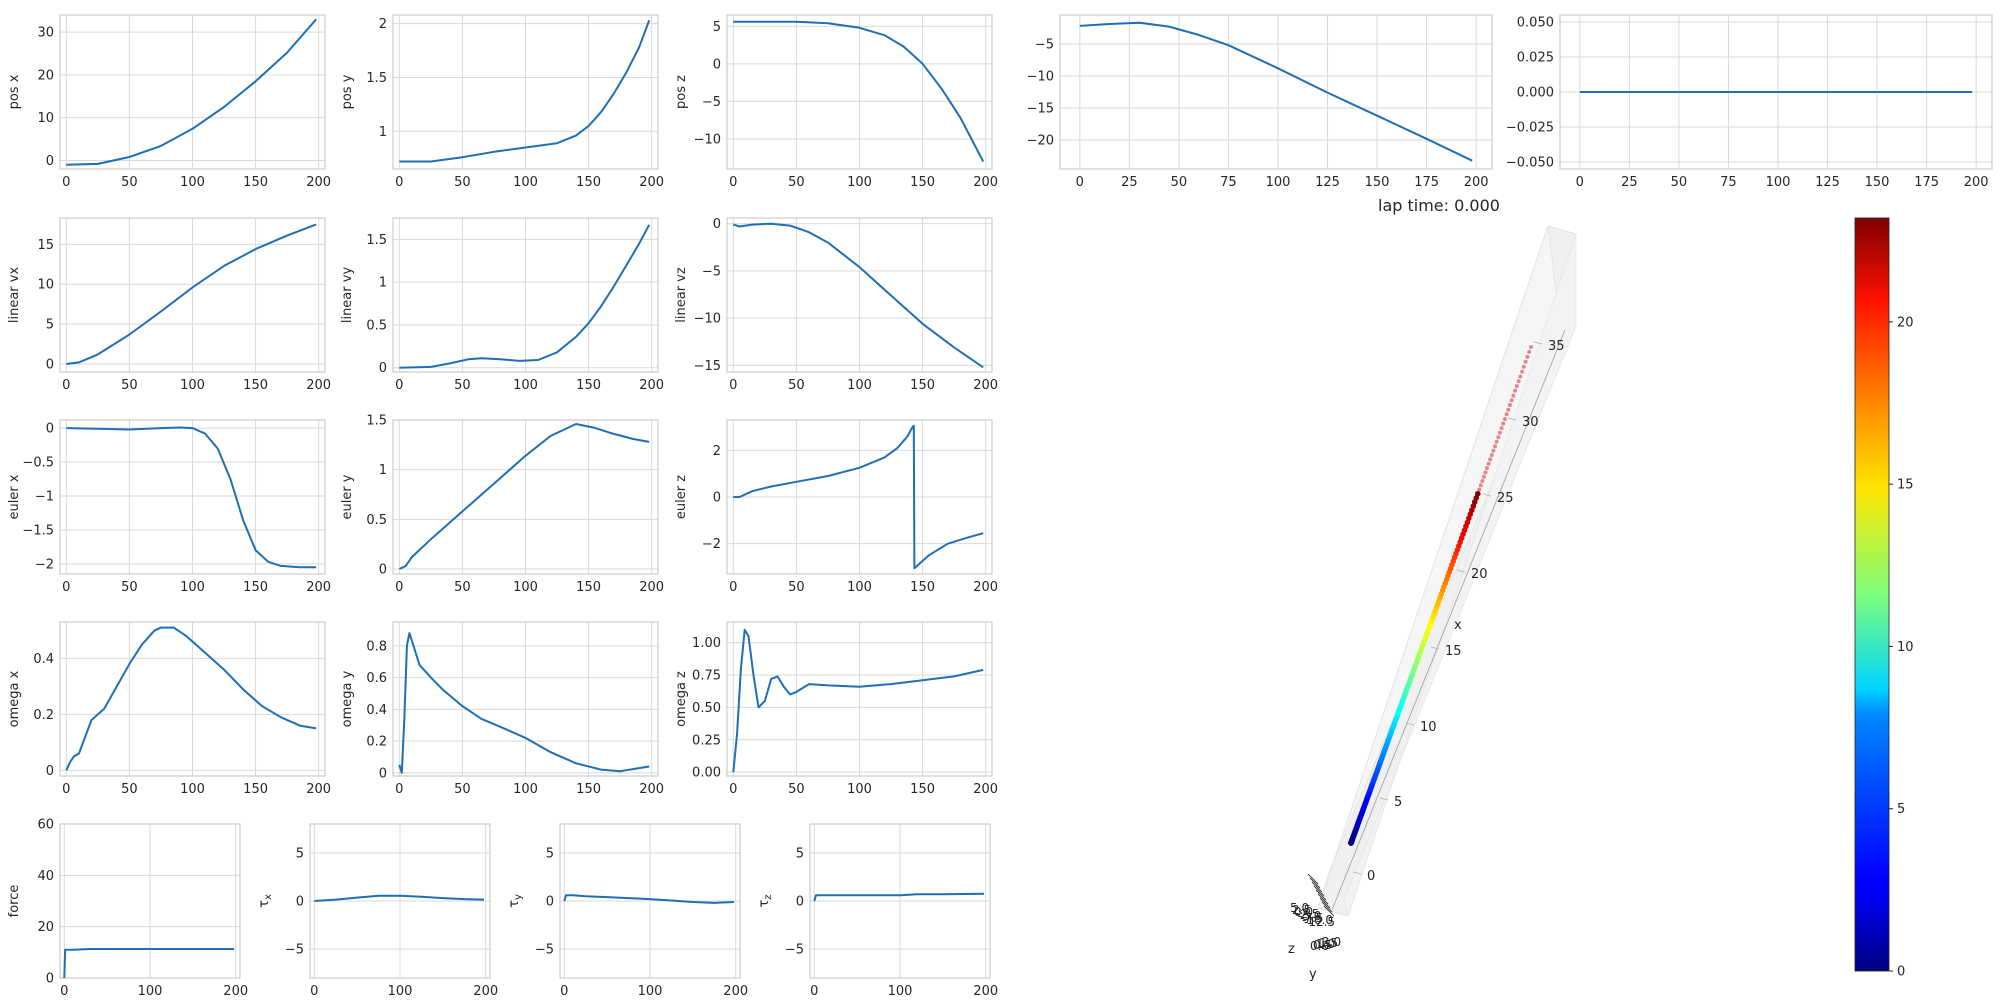  What do you see at coordinates (1448, 620) in the screenshot?
I see `x-axis-line` at bounding box center [1448, 620].